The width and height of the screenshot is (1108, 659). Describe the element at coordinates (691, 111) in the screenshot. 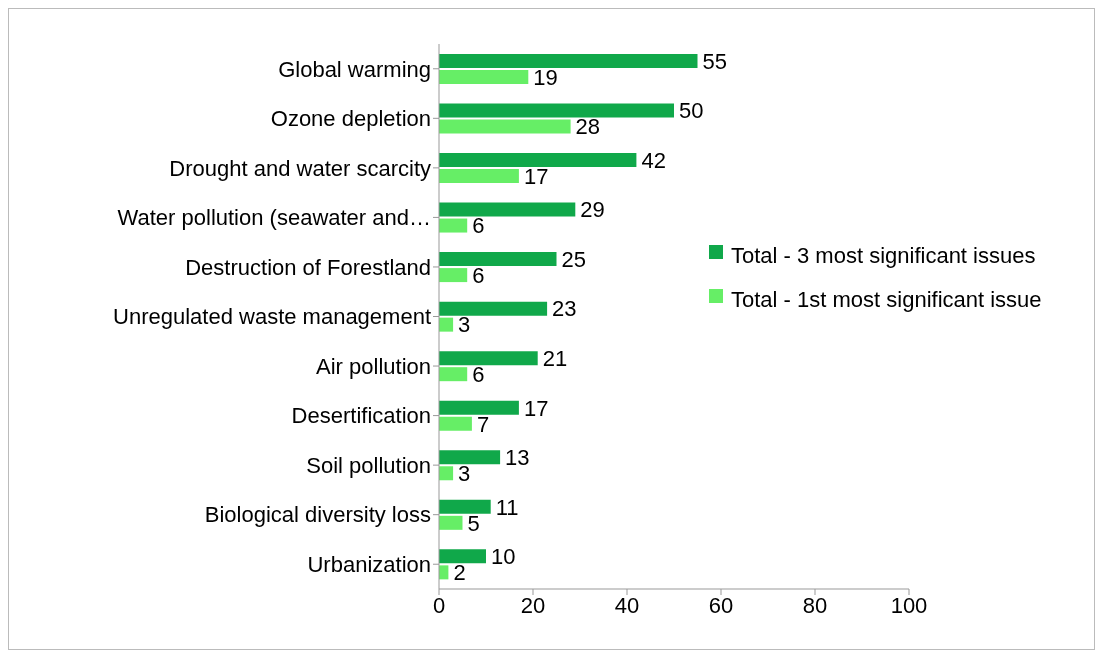

I see `data-label: 50` at that location.